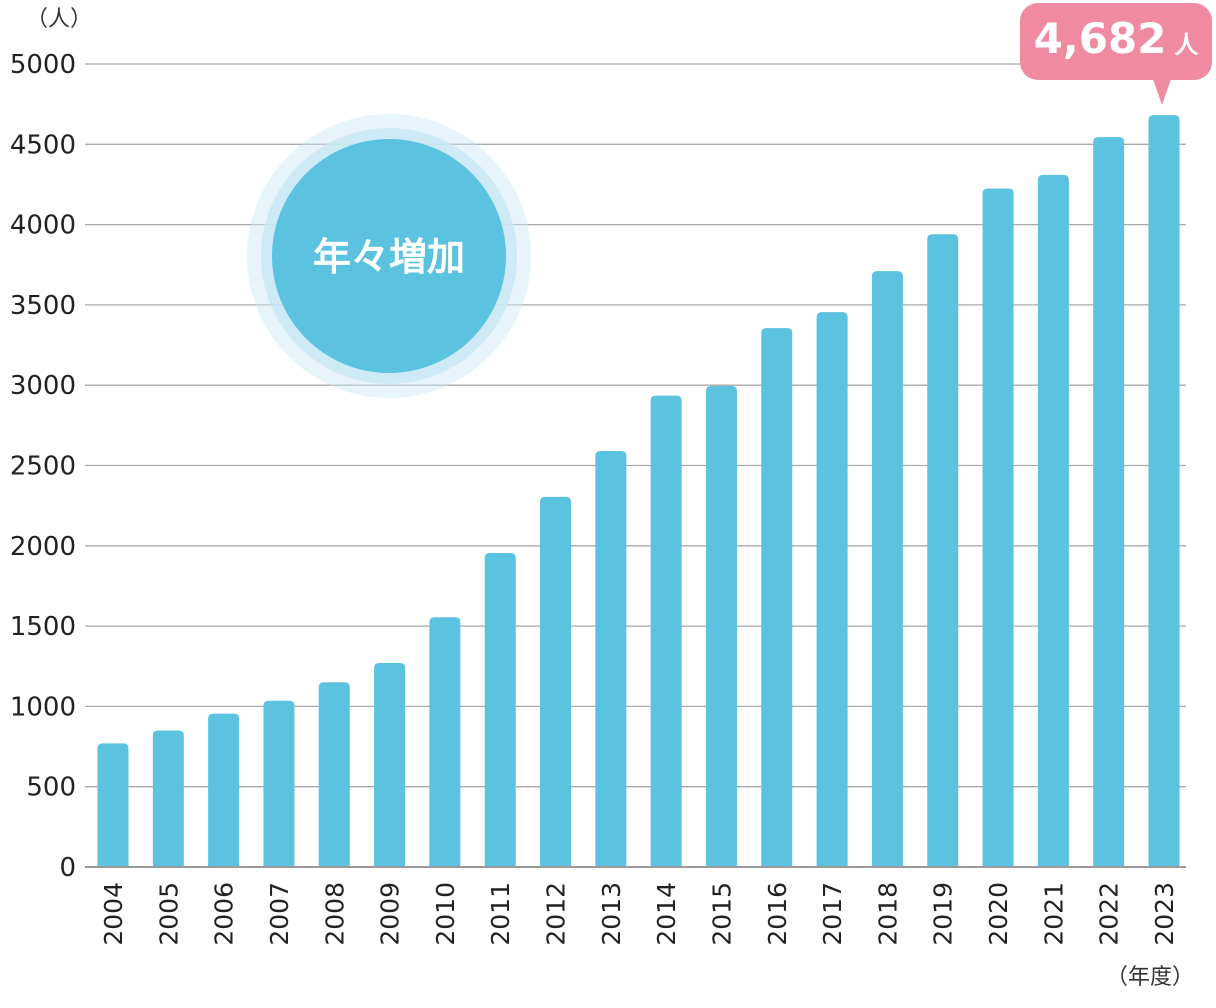 The height and width of the screenshot is (1008, 1216). I want to click on x-tick-label: 2018, so click(887, 914).